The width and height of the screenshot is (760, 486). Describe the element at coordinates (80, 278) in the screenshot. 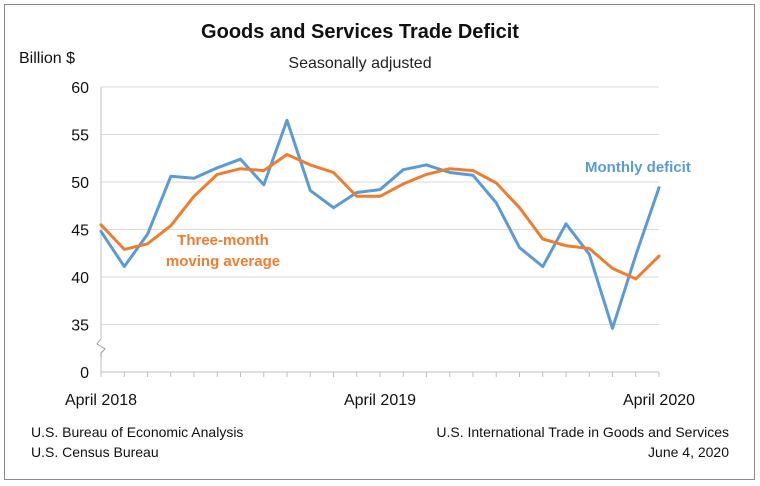

I see `y-tick-40: 40` at that location.